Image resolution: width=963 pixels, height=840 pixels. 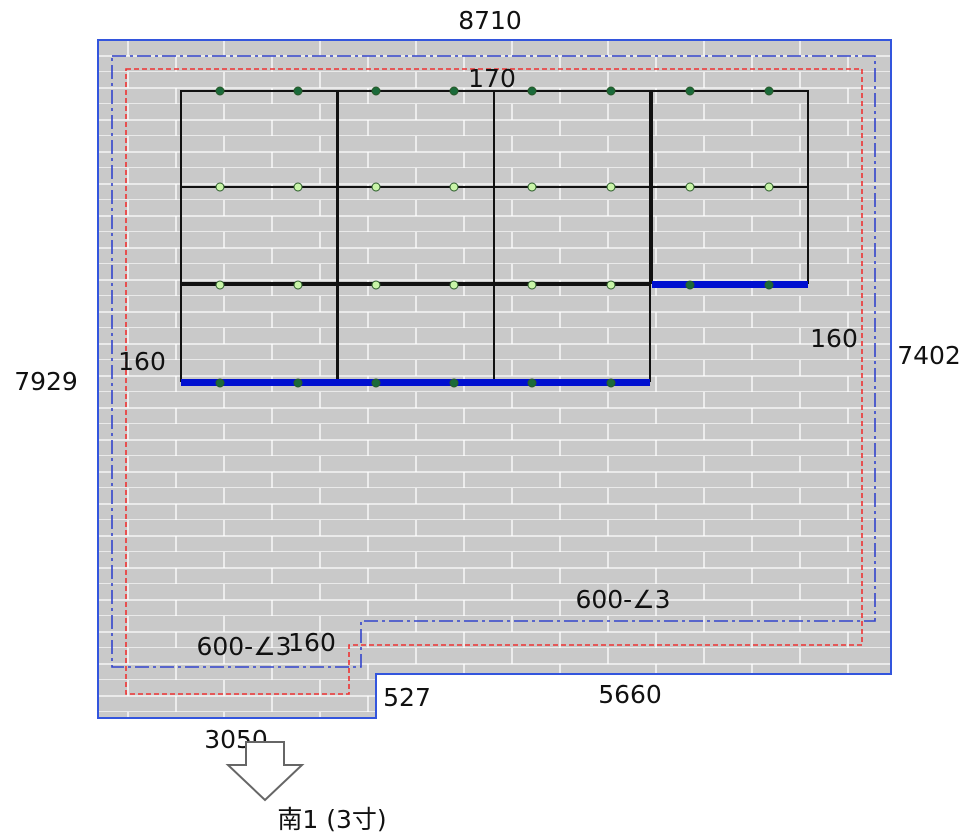 What do you see at coordinates (407, 697) in the screenshot?
I see `step-depth-label: 527` at bounding box center [407, 697].